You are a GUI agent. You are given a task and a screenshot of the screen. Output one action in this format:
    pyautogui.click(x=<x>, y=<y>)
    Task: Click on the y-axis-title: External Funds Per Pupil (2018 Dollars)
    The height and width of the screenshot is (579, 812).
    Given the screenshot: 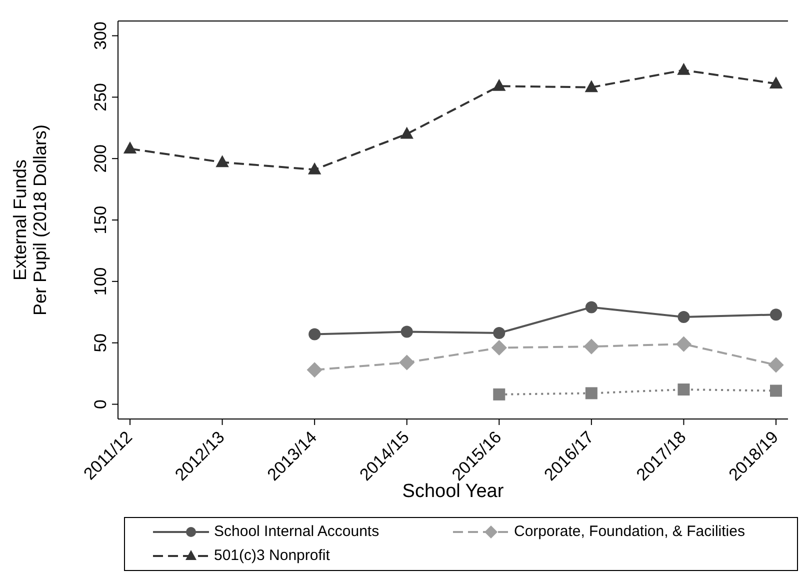 What is the action you would take?
    pyautogui.click(x=30, y=220)
    